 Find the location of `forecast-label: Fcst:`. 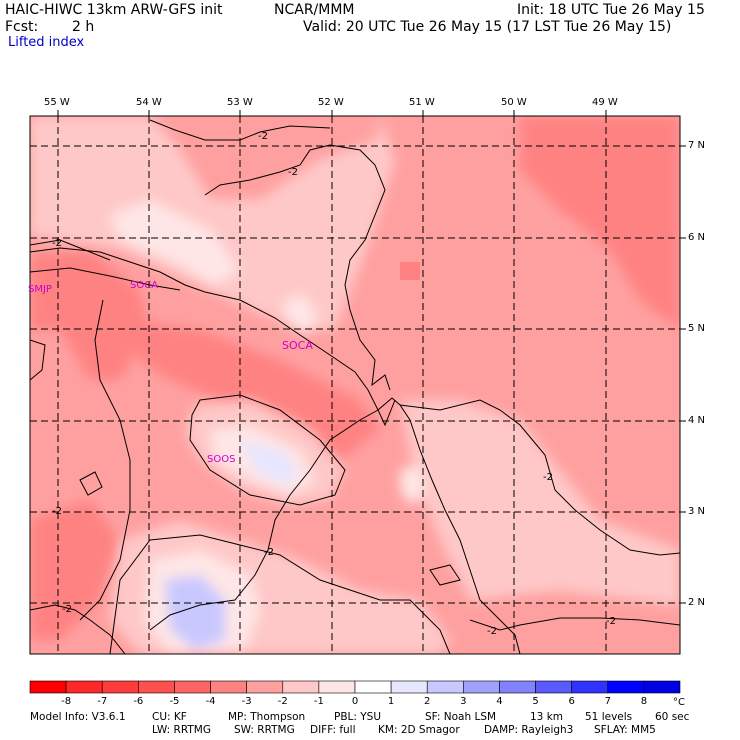

forecast-label: Fcst: is located at coordinates (22, 27).